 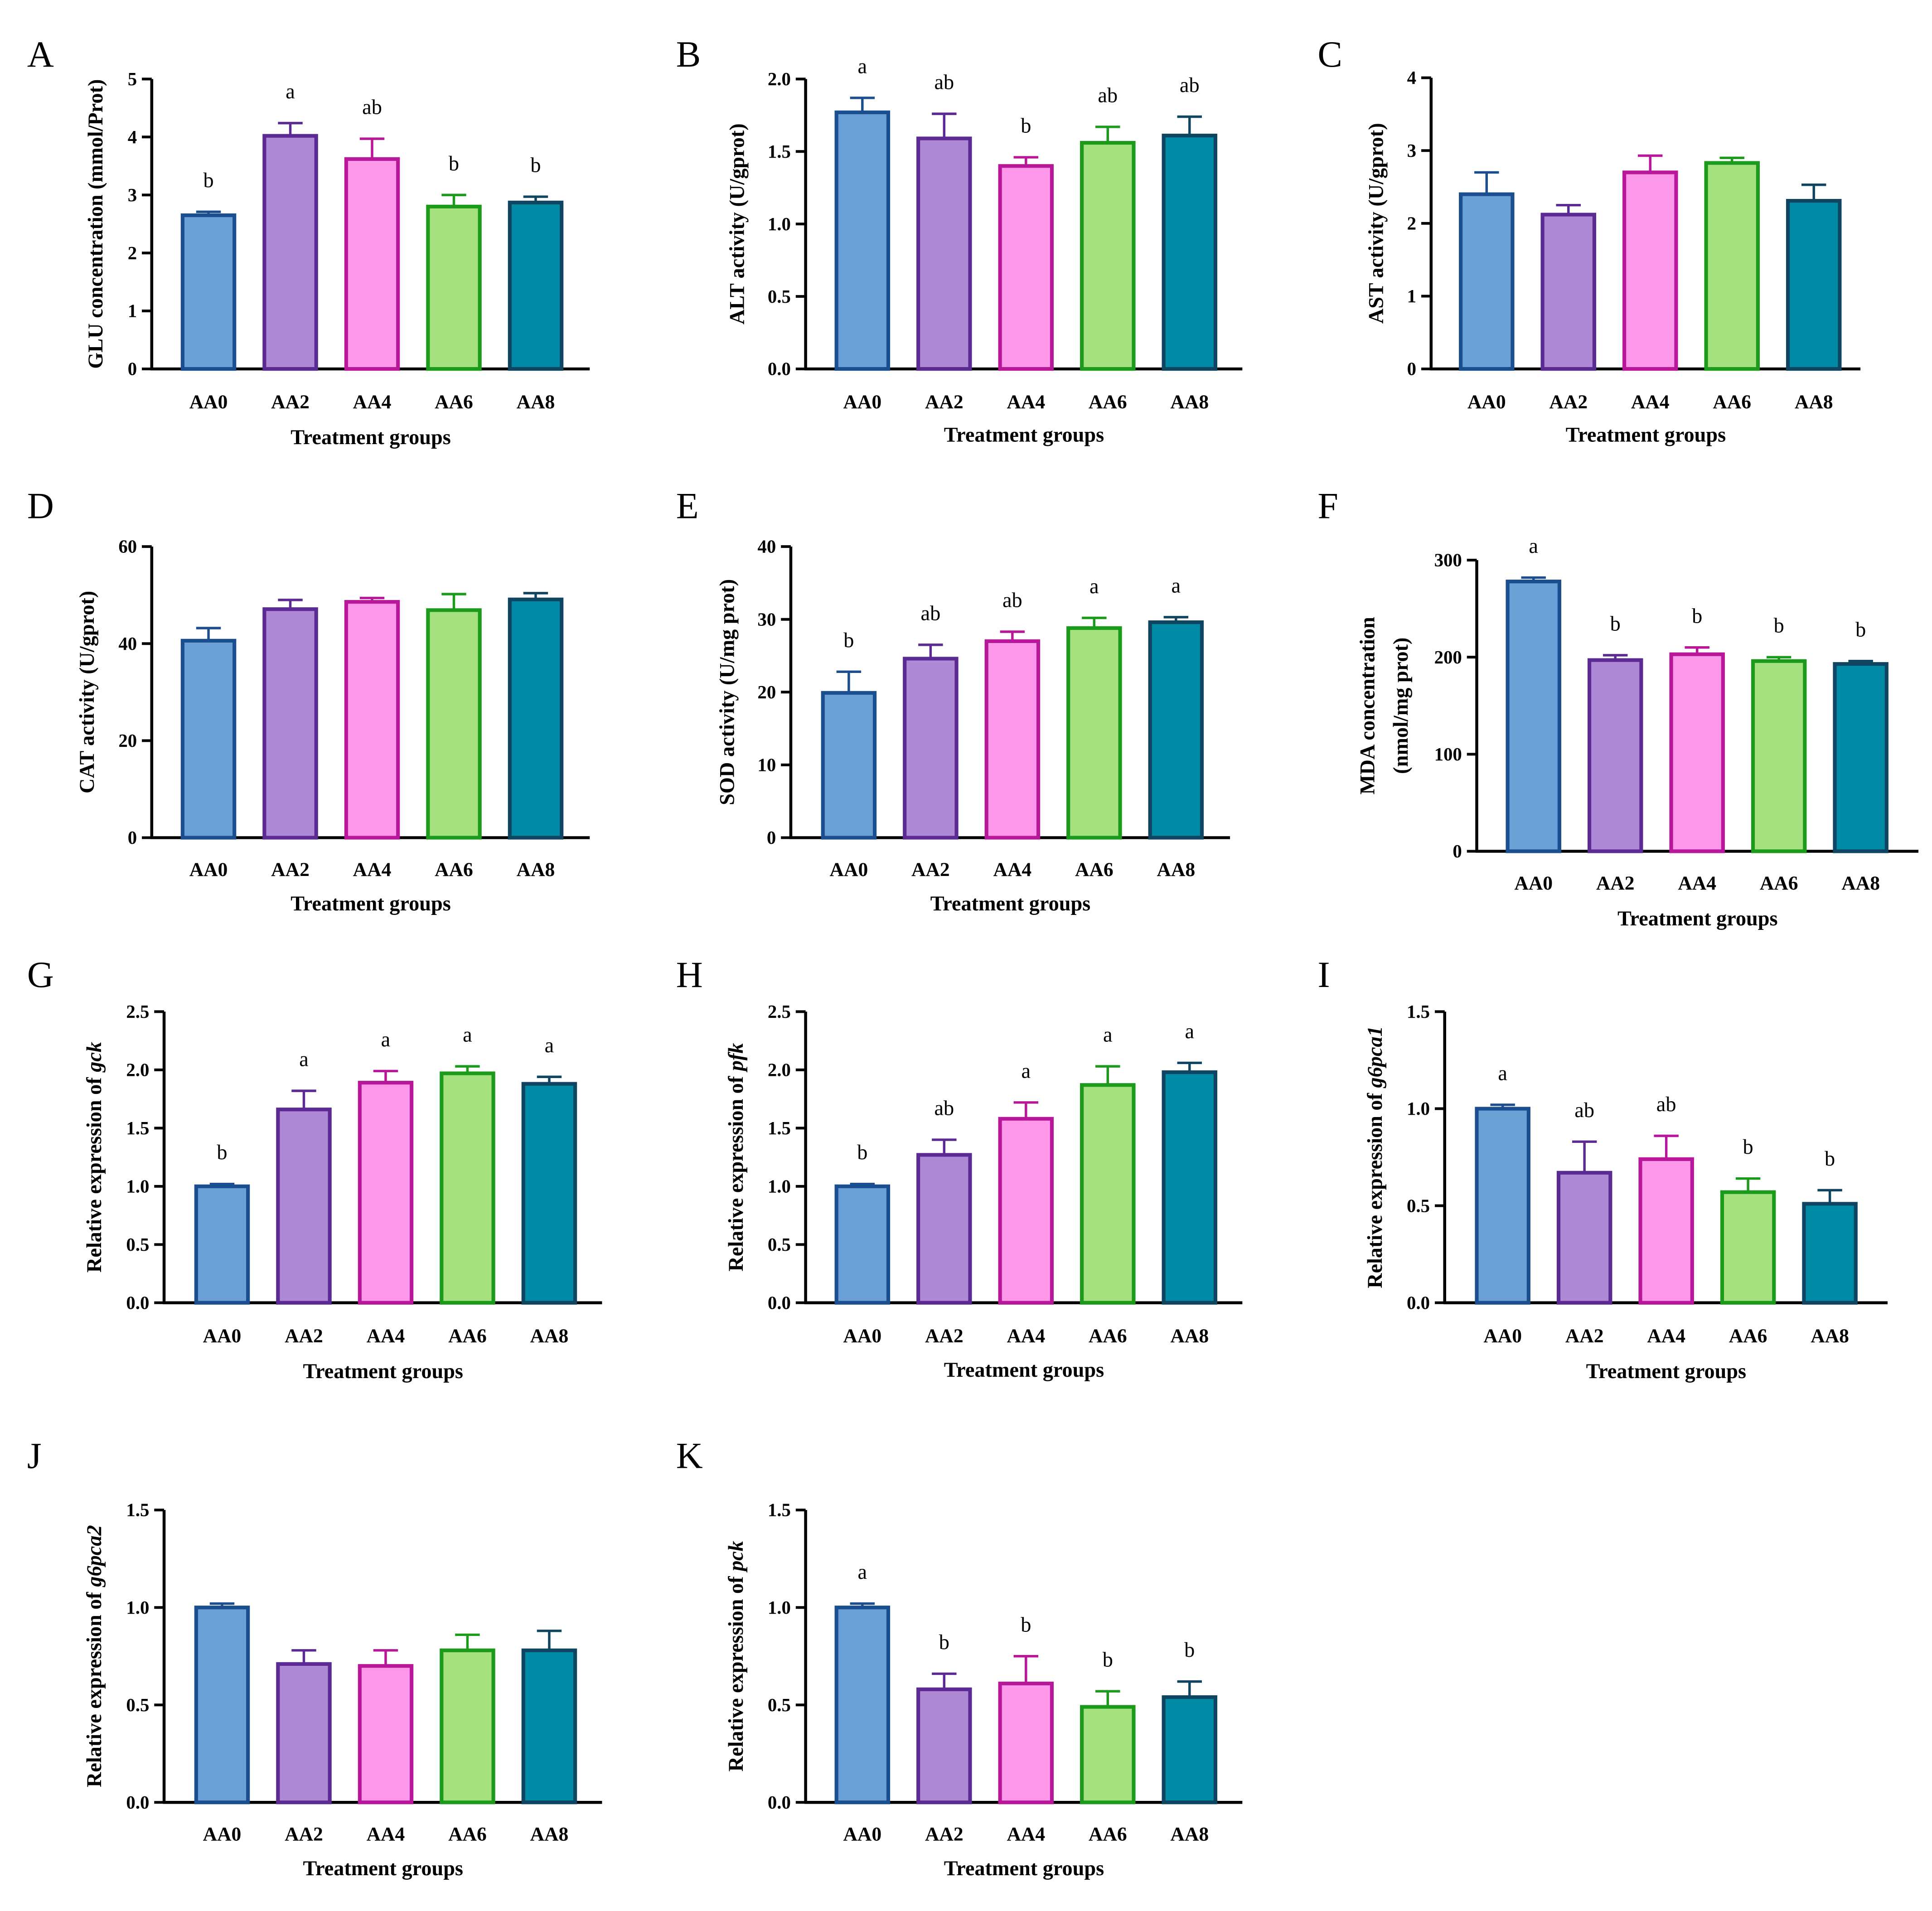 What do you see at coordinates (1411, 78) in the screenshot?
I see `y-tick-label: 4` at bounding box center [1411, 78].